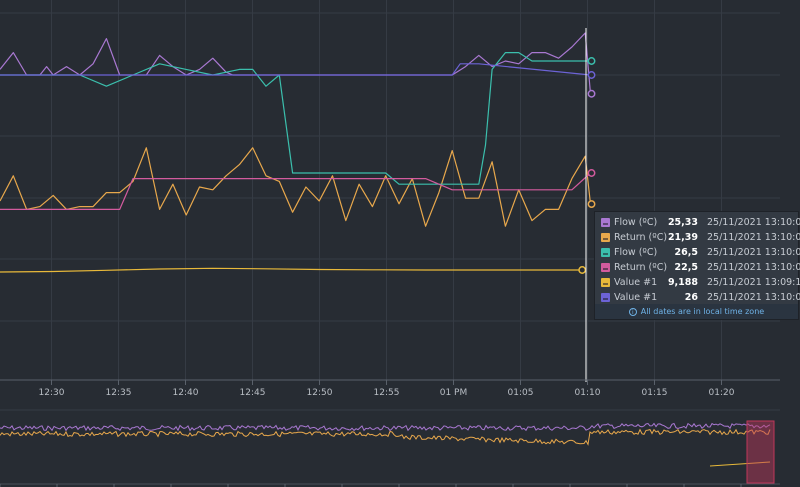  I want to click on legend-row: Return (ºC) 22,5 25/11/2021 13:10:00, so click(697, 268).